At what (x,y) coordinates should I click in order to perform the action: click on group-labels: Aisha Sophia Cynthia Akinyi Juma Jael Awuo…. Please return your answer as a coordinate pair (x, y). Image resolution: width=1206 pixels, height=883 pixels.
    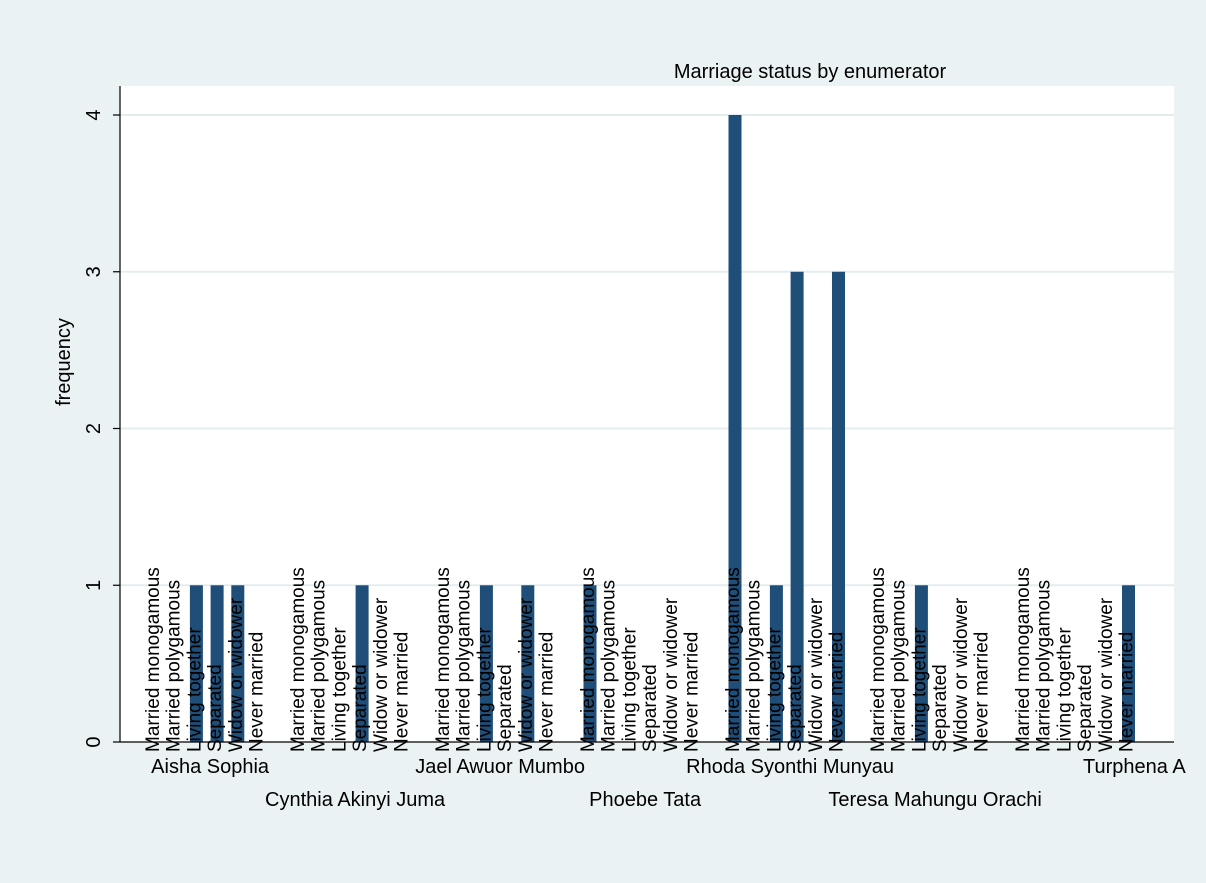
    Looking at the image, I should click on (668, 783).